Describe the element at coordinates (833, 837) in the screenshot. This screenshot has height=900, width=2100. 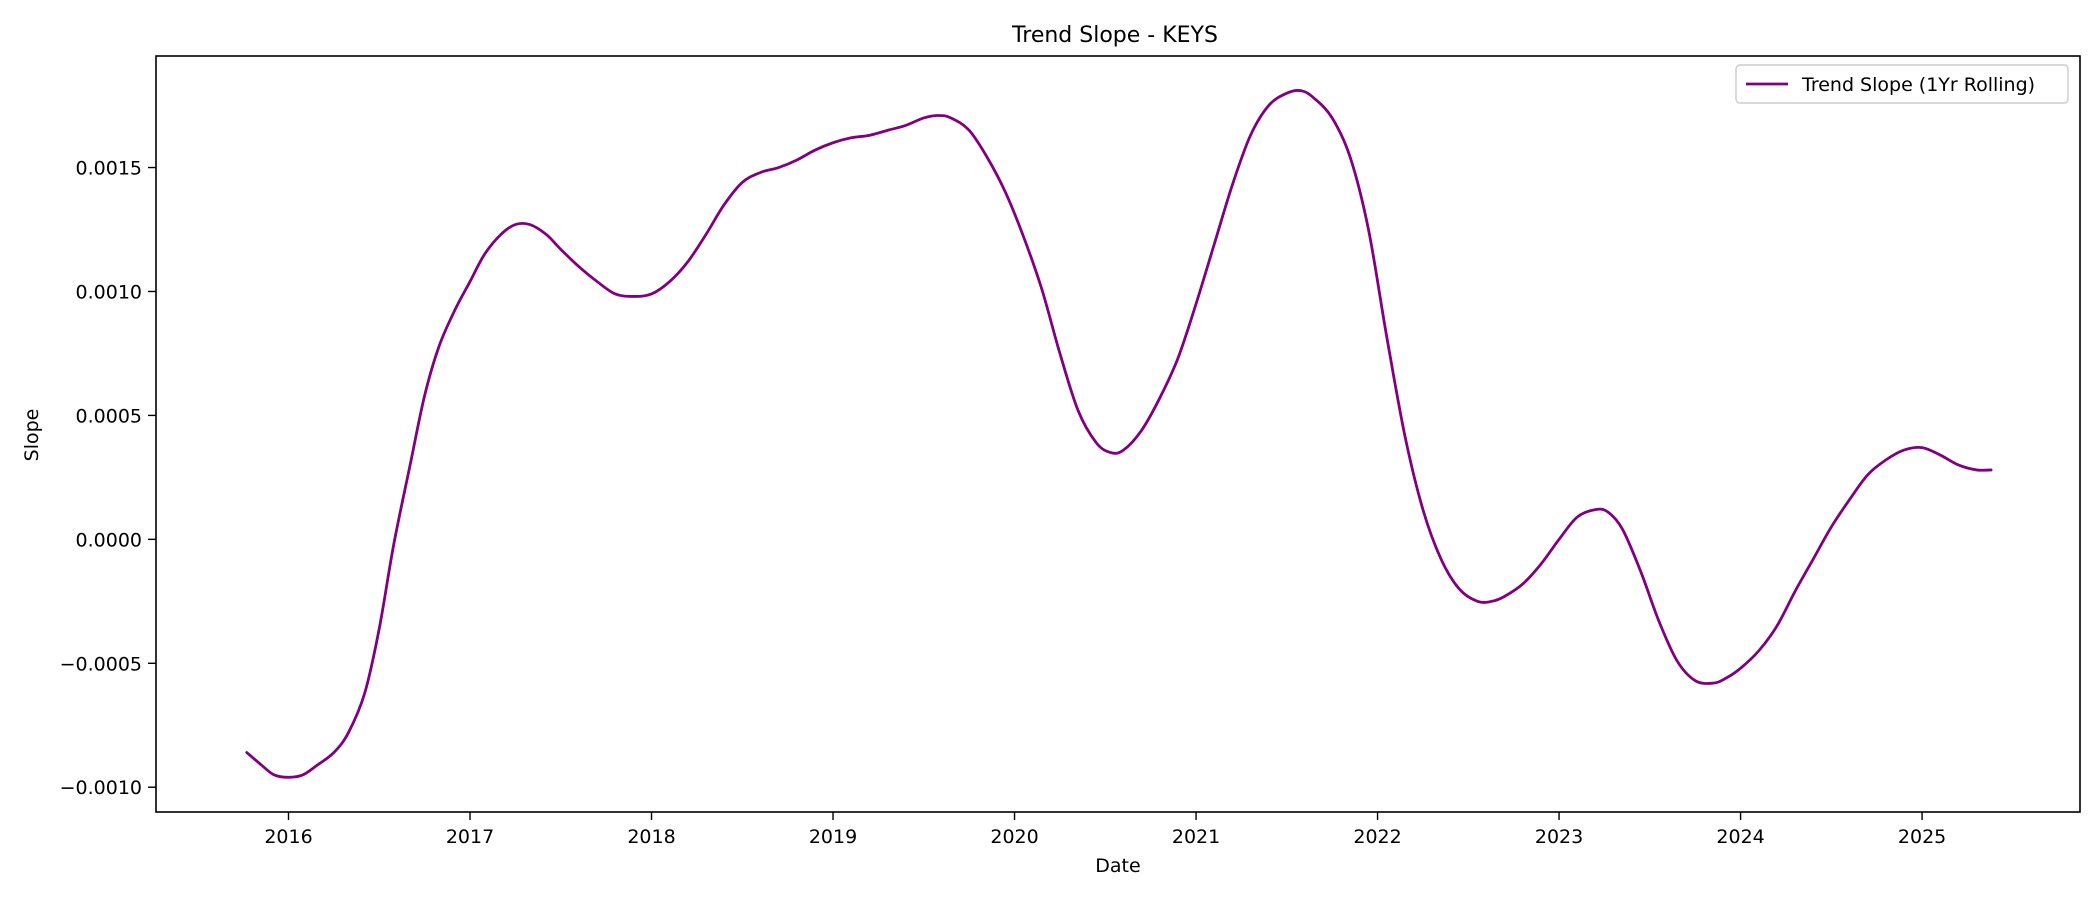
I see `x-tick-label: 2019` at that location.